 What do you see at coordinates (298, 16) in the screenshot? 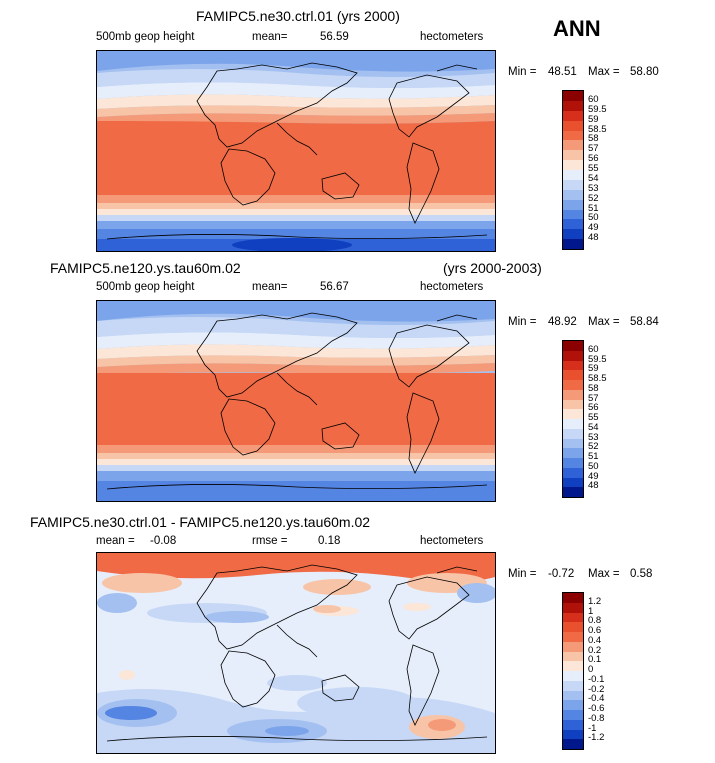
I see `panel1-title: FAMIPC5.ne30.ctrl.01 (yrs 2000)` at bounding box center [298, 16].